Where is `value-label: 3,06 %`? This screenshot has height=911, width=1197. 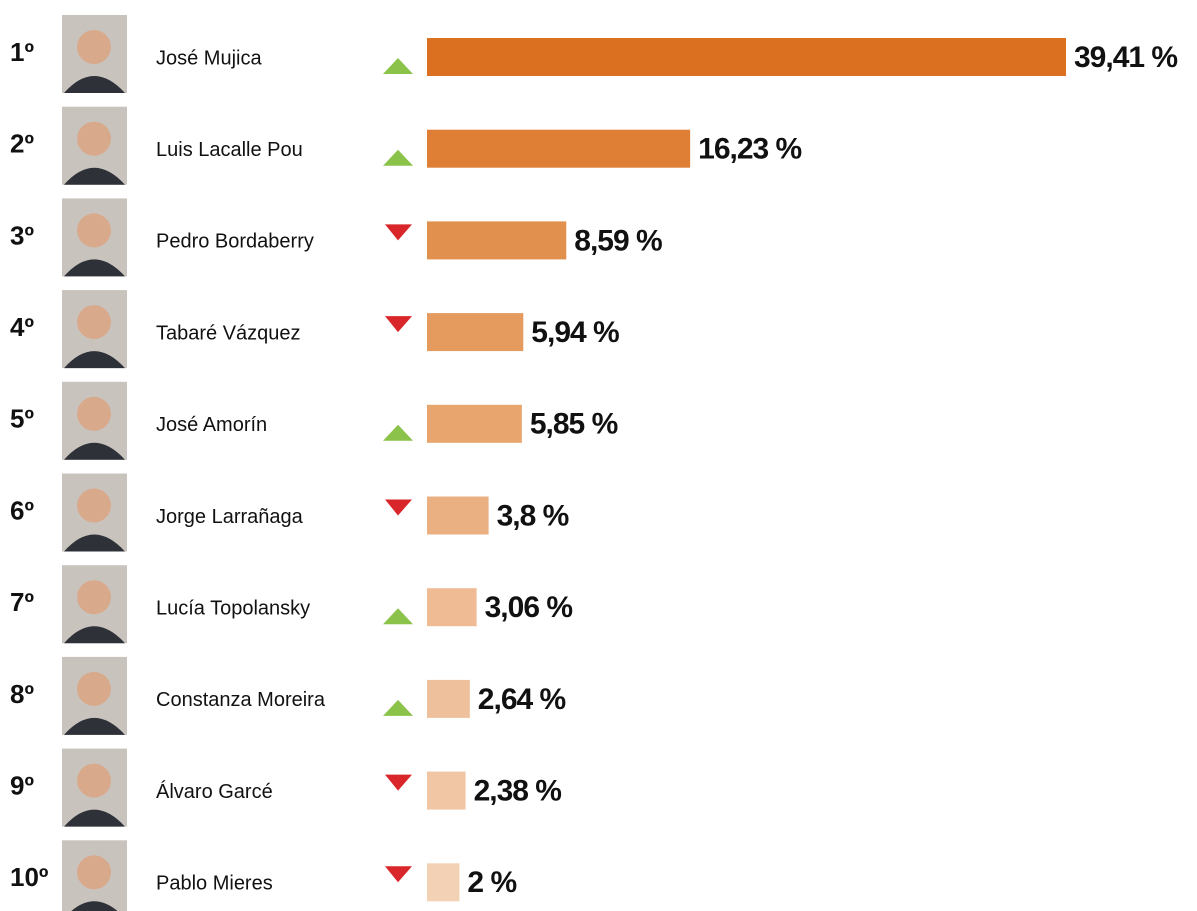
value-label: 3,06 % is located at coordinates (529, 607).